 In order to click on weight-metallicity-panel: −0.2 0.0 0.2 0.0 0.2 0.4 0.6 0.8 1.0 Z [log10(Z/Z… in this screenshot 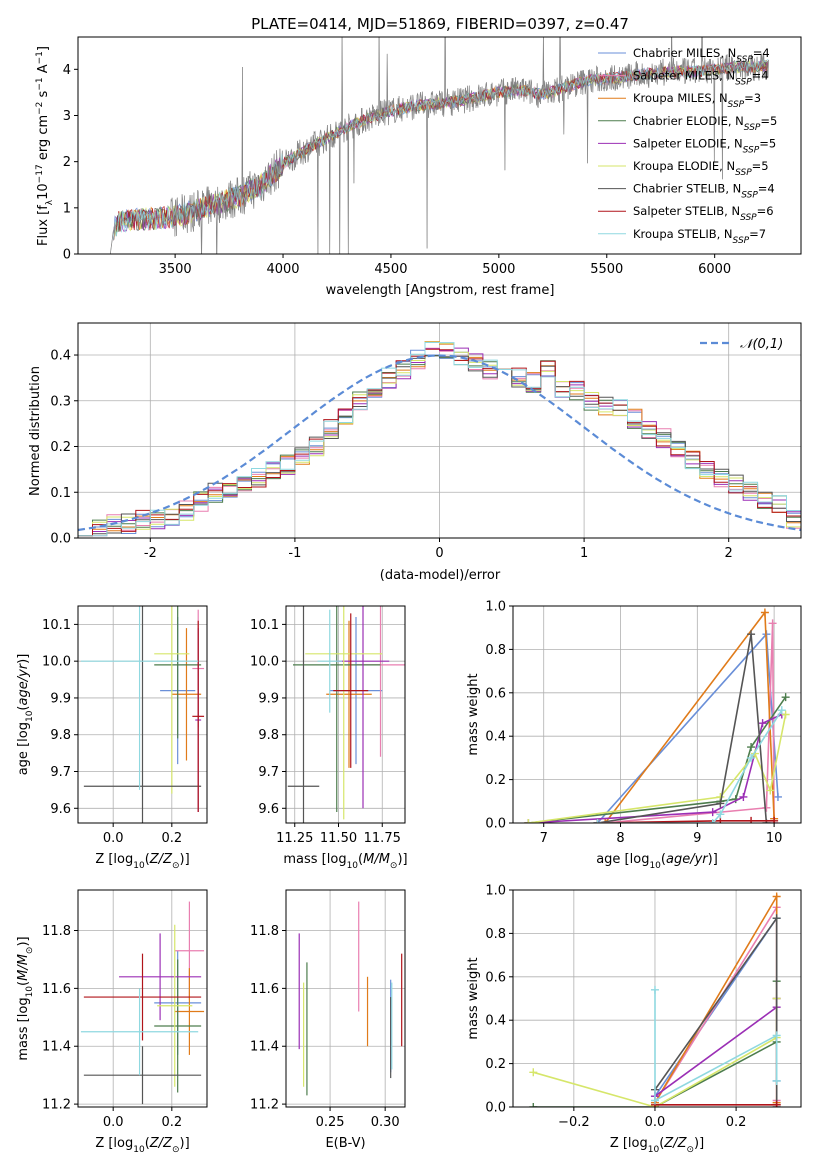, I will do `click(634, 1019)`.